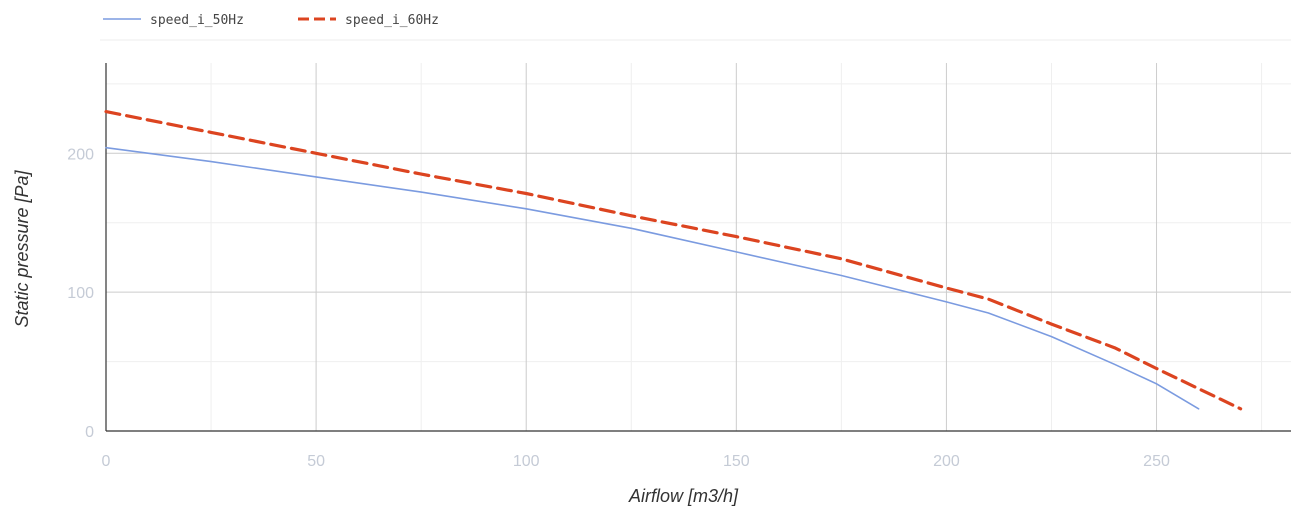 The height and width of the screenshot is (514, 1295). I want to click on x-tick-label: 250, so click(1156, 461).